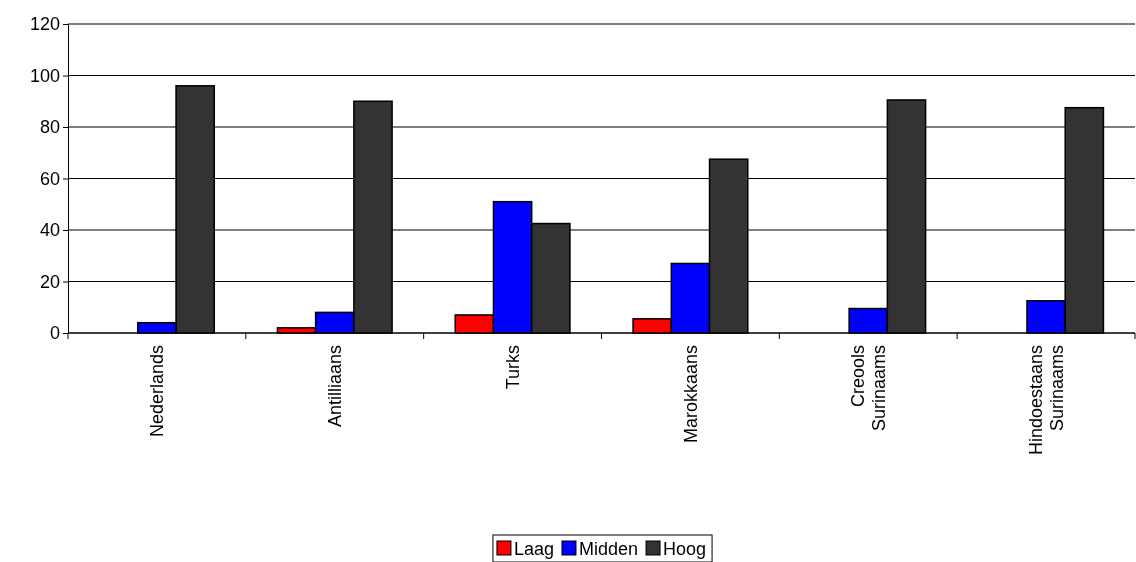  What do you see at coordinates (49, 127) in the screenshot?
I see `y-tick-label: 80` at bounding box center [49, 127].